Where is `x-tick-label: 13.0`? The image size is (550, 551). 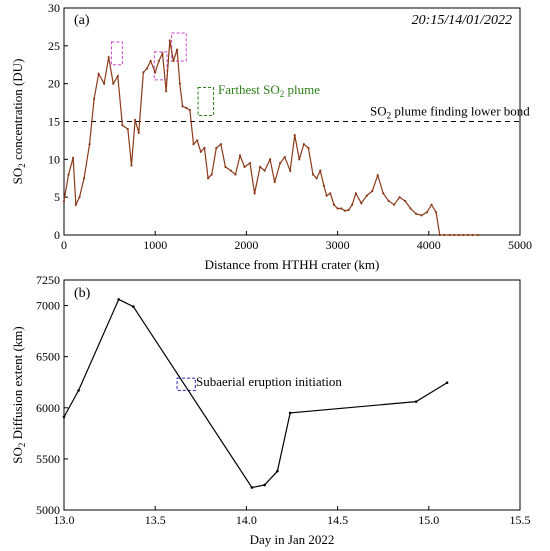
x-tick-label: 13.0 is located at coordinates (64, 520).